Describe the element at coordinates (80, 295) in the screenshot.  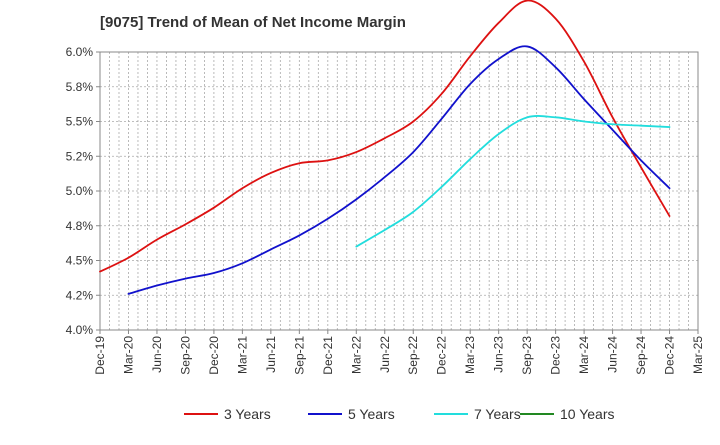
I see `y-tick-label: 4.2%` at that location.